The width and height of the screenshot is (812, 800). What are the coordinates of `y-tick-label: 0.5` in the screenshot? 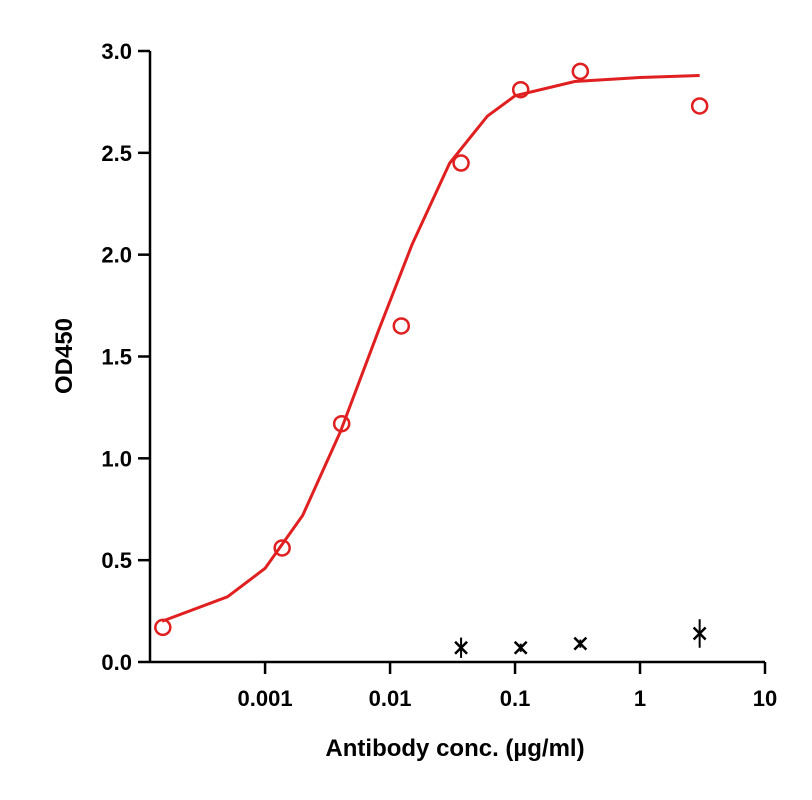 It's located at (116, 560).